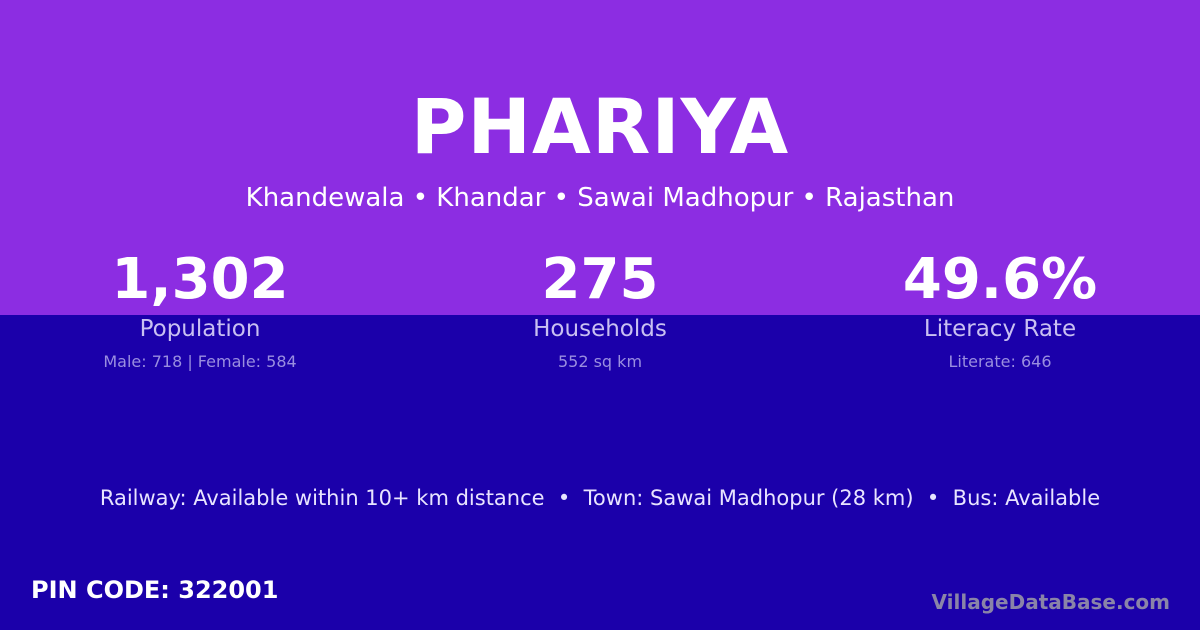 Image resolution: width=1200 pixels, height=630 pixels. What do you see at coordinates (155, 590) in the screenshot?
I see `pin-code: PIN CODE: 322001` at bounding box center [155, 590].